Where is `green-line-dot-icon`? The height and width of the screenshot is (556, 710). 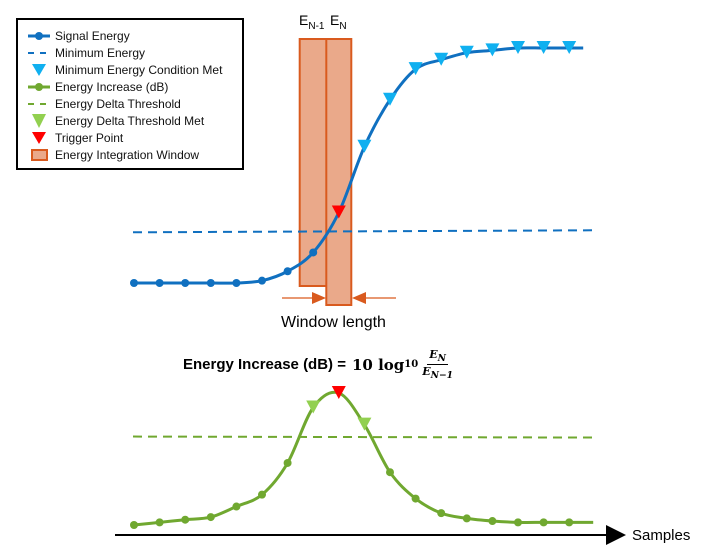
green-line-dot-icon is located at coordinates (39, 86).